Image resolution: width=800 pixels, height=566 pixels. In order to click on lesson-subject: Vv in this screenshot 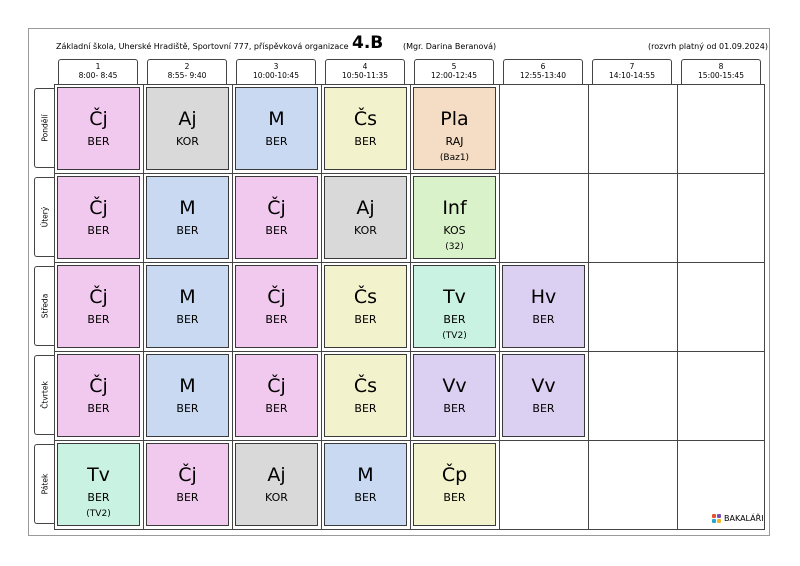, I will do `click(543, 386)`.